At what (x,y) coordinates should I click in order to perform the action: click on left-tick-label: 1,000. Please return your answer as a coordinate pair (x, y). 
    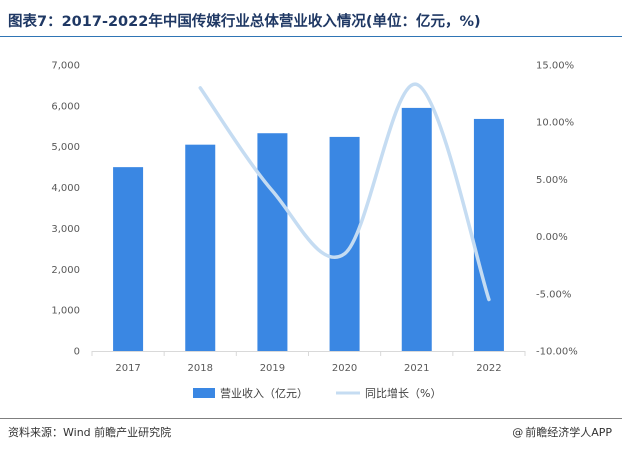
    Looking at the image, I should click on (65, 311).